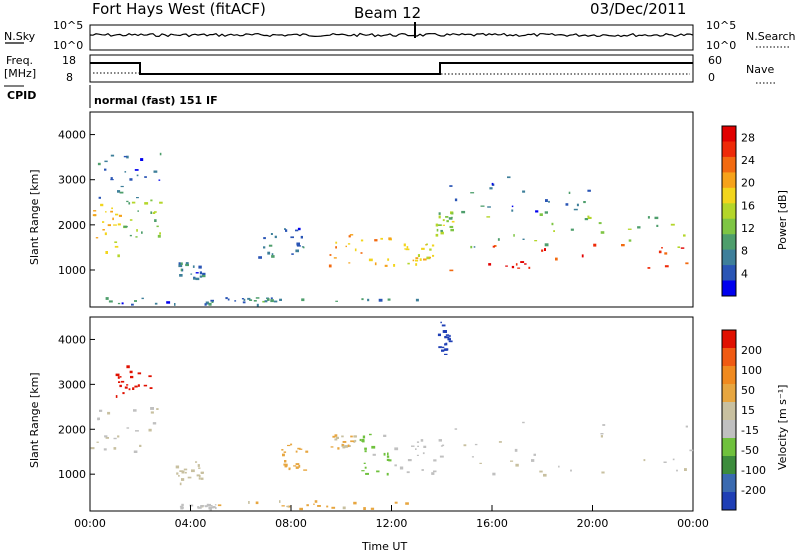 This screenshot has width=800, height=558. I want to click on cpid-text: normal (fast) 151 IF, so click(156, 100).